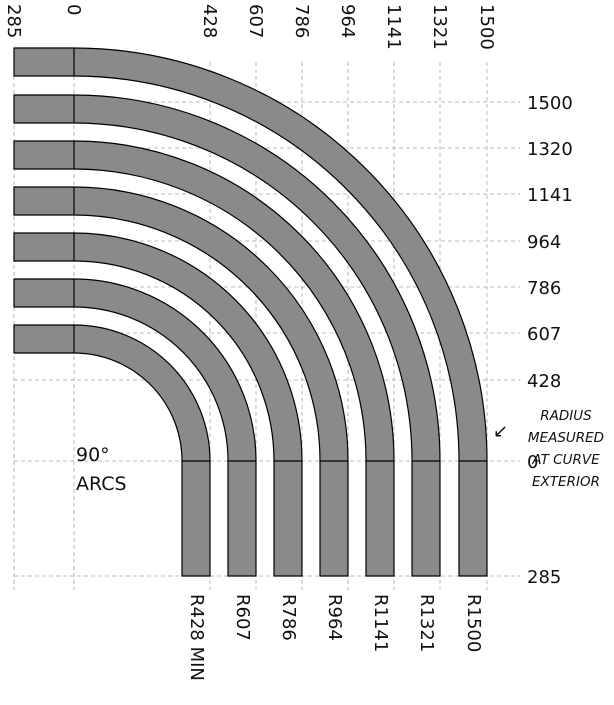 The image size is (614, 705). What do you see at coordinates (486, 27) in the screenshot?
I see `top-label-1500: 1500` at bounding box center [486, 27].